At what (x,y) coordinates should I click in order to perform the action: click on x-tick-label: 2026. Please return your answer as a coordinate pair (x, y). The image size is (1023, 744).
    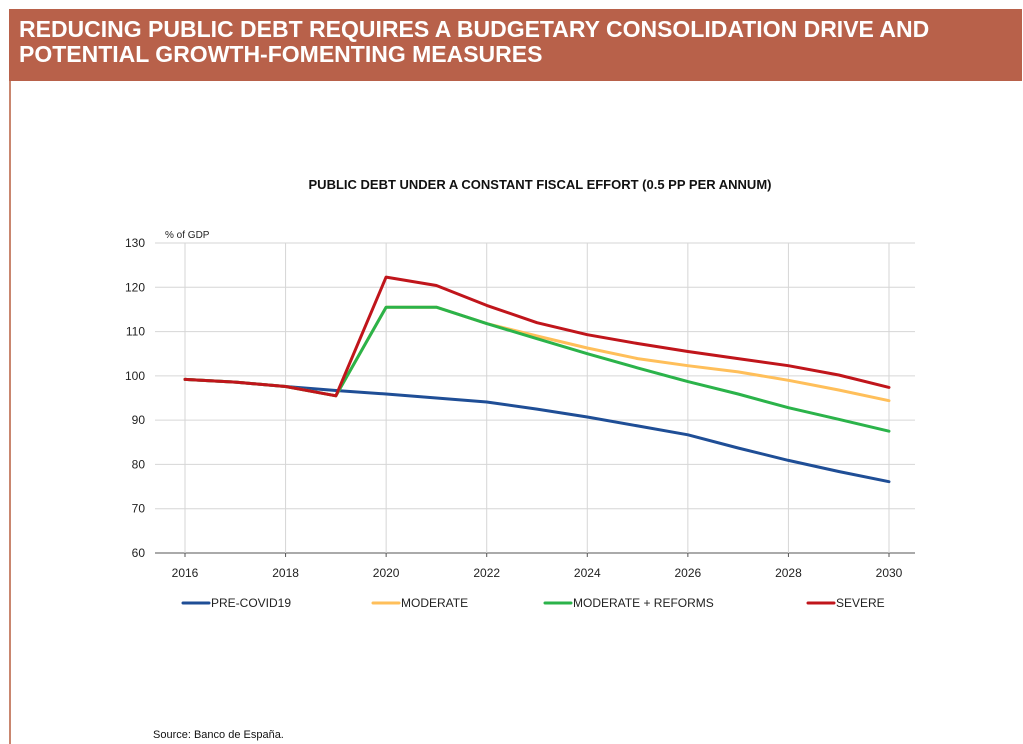
    Looking at the image, I should click on (688, 573).